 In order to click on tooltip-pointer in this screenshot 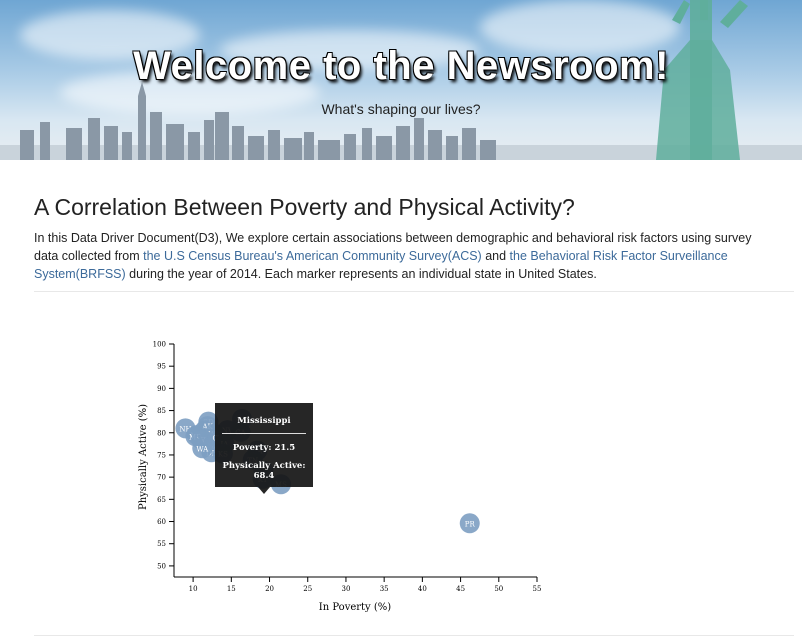, I will do `click(264, 490)`.